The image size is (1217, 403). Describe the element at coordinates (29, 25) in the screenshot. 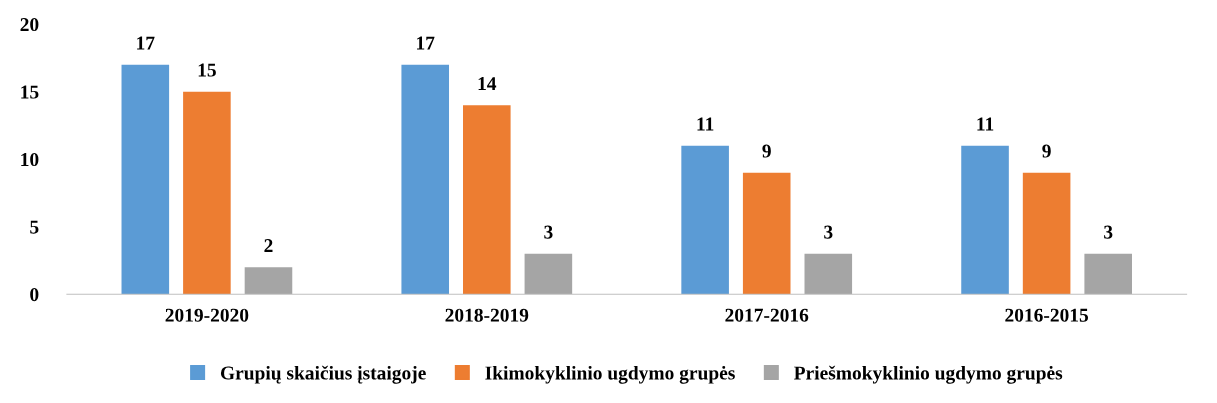

I see `y-tick-label: 20` at that location.